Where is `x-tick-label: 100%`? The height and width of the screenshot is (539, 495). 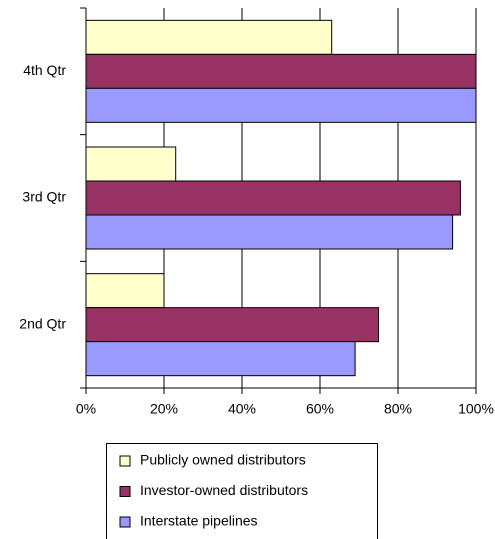 x-tick-label: 100% is located at coordinates (476, 409).